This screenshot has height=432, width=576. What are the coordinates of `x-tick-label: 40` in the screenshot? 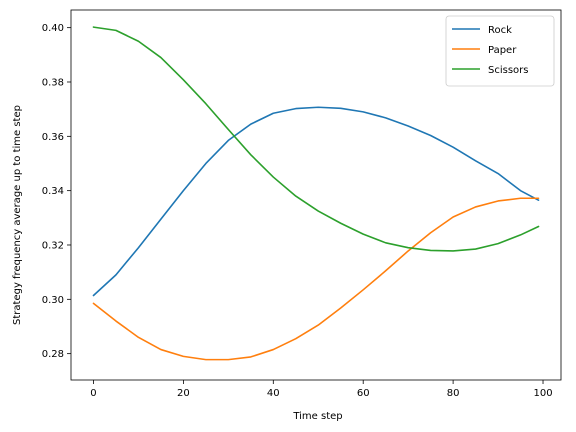 It's located at (273, 393).